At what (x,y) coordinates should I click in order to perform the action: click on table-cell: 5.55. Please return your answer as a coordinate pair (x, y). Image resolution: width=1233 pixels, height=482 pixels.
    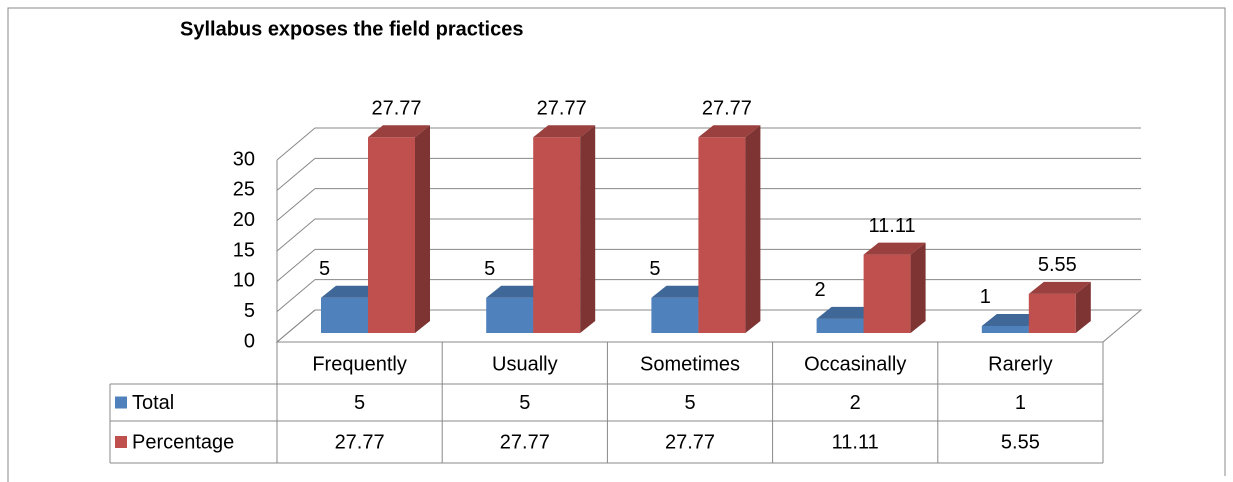
    Looking at the image, I should click on (1020, 442).